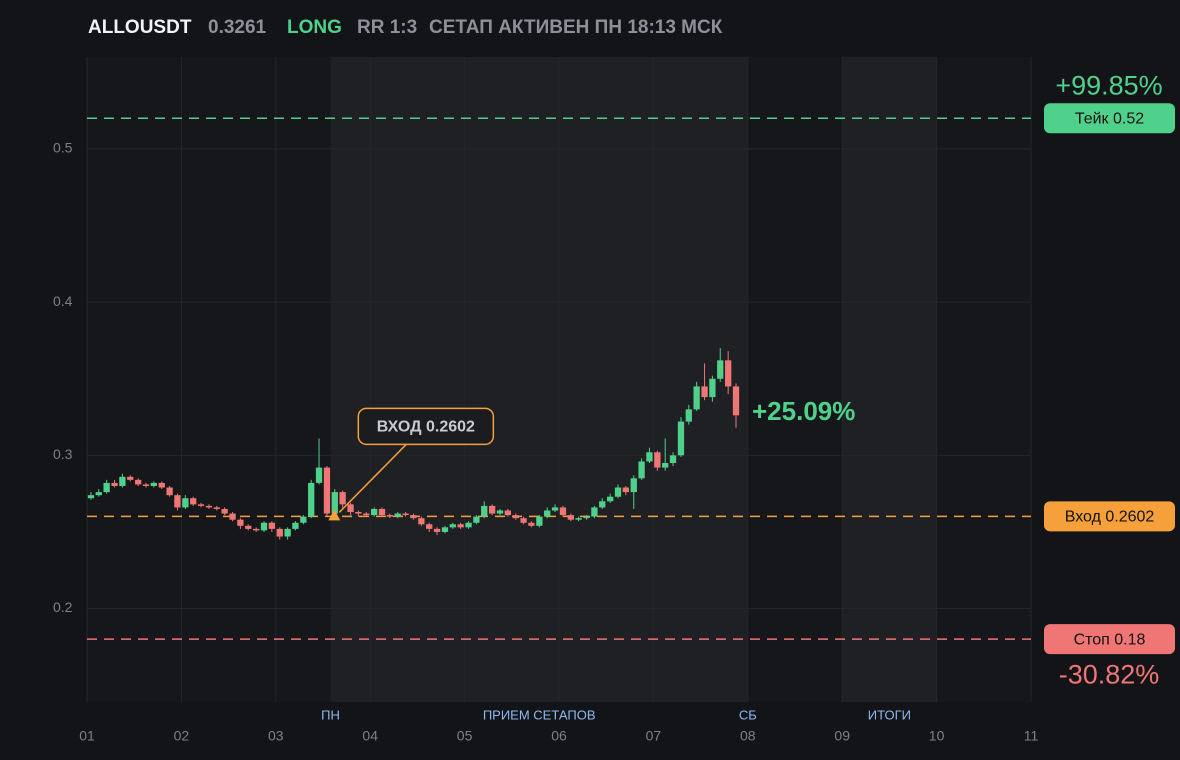 This screenshot has height=760, width=1180. Describe the element at coordinates (276, 736) in the screenshot. I see `x-tick-label: 03` at that location.